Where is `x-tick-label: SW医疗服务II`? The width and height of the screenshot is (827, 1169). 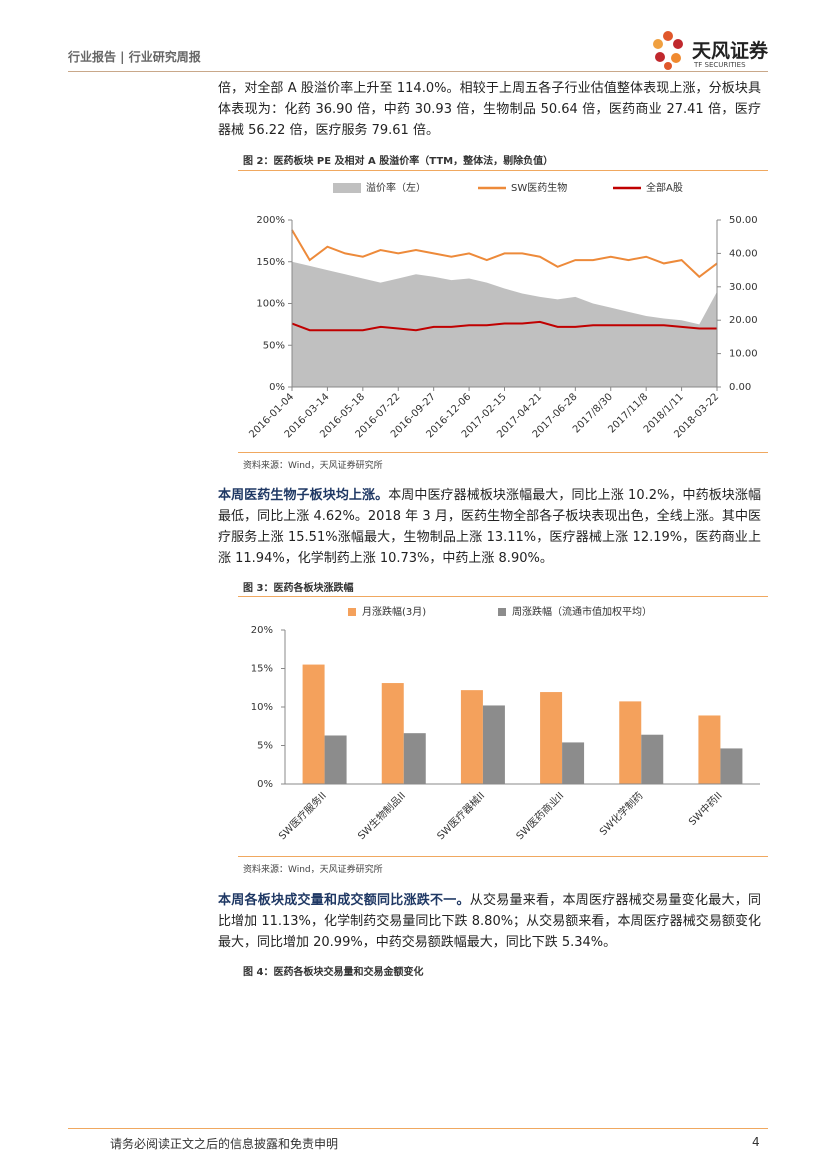
x-tick-label: SW医疗服务II is located at coordinates (302, 815).